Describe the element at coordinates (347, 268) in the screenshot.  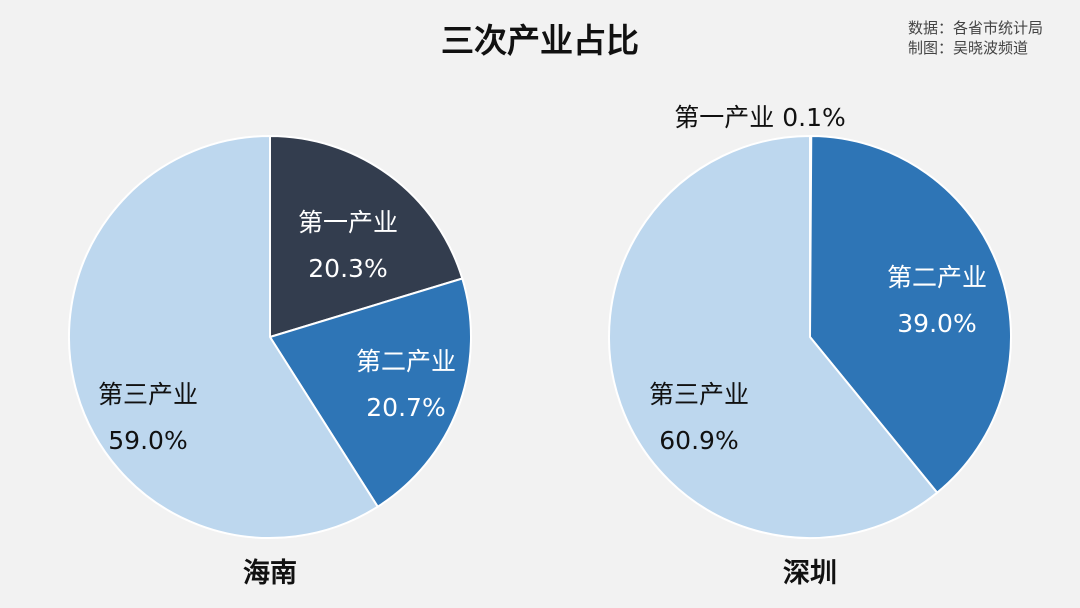
I see `slice-value-1: 20.3%` at that location.